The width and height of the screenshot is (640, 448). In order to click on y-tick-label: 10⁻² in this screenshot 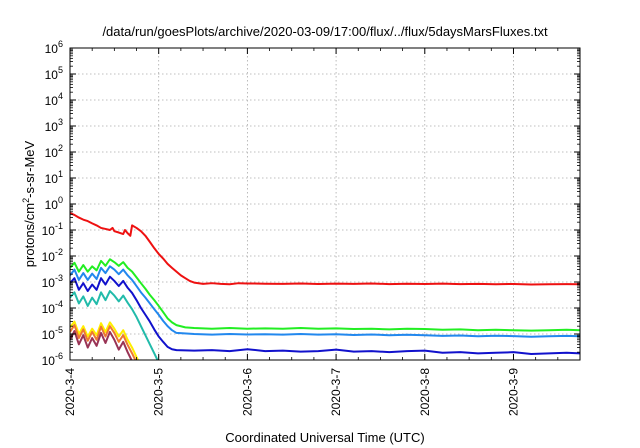, I will do `click(52, 255)`.